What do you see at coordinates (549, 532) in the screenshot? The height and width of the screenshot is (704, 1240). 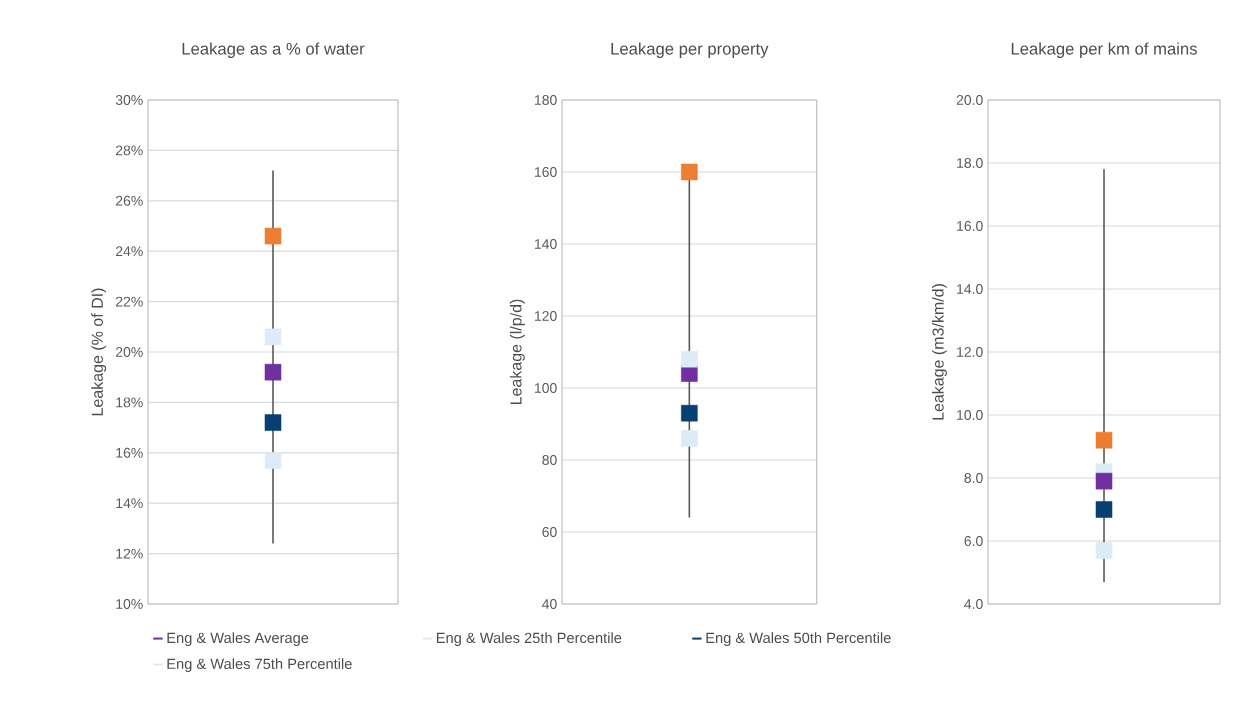 I see `y-tick-label: 60` at bounding box center [549, 532].